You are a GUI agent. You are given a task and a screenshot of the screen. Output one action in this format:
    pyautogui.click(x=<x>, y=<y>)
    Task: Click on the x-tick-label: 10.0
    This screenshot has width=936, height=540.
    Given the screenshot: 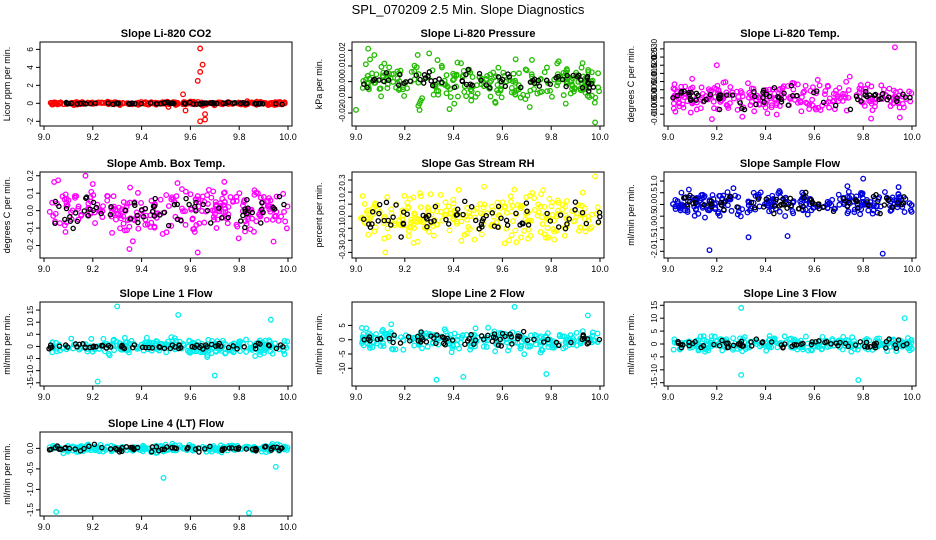 What is the action you would take?
    pyautogui.click(x=288, y=397)
    